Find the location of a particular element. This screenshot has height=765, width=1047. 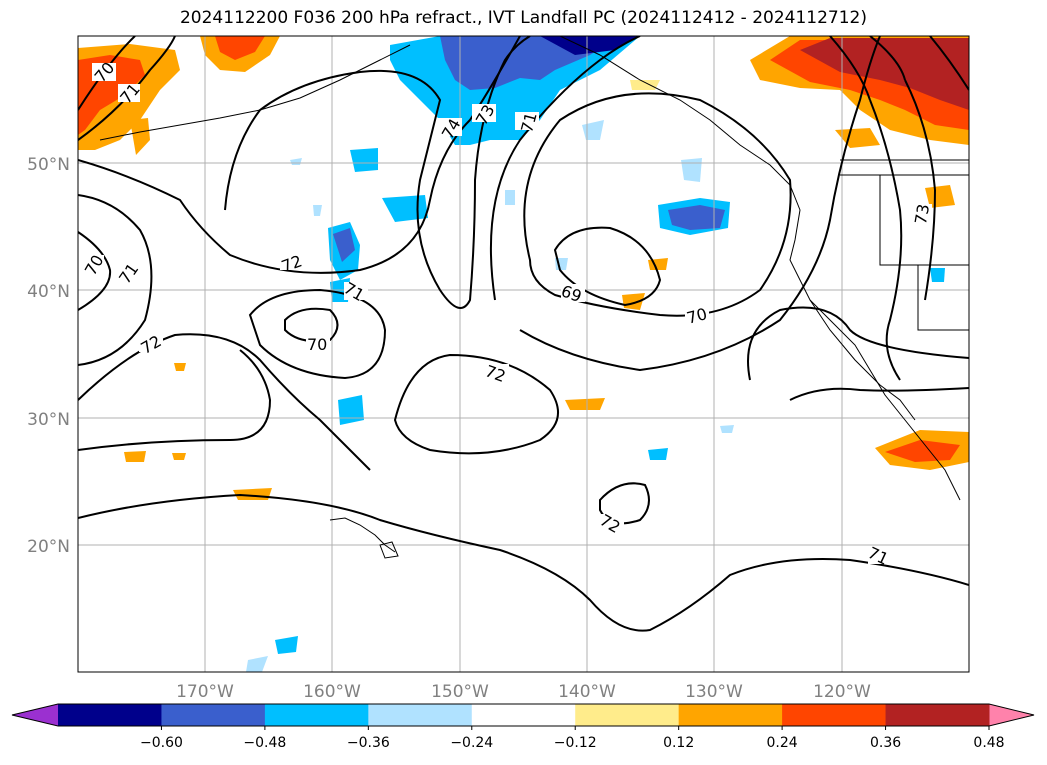

contour-label: 71 is located at coordinates (529, 122).